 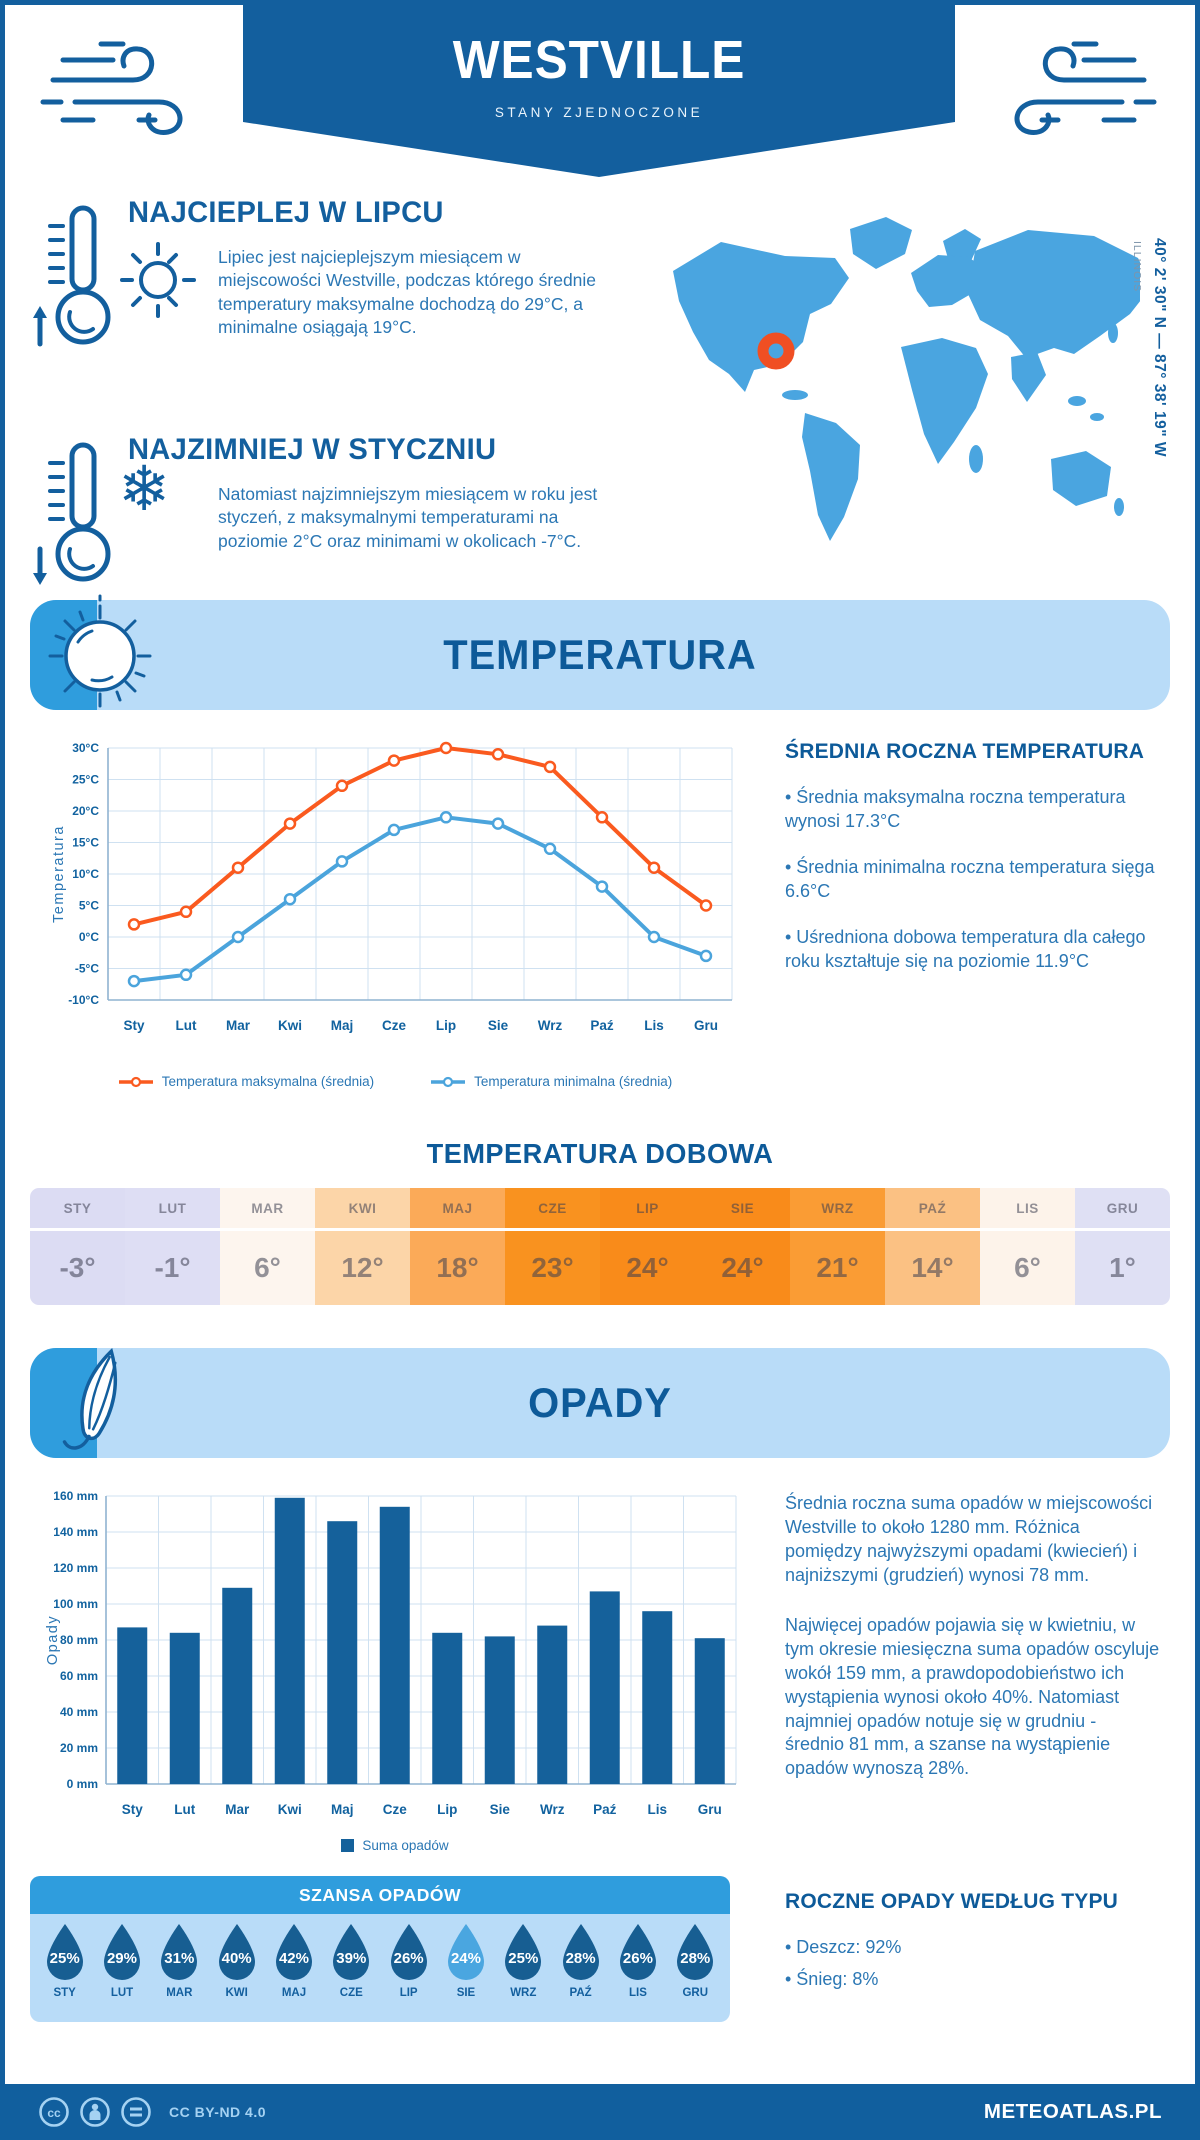 I want to click on y-axis-labels: -10°C -5°C 0°C 5°C 10°C 15°C 20°C 25°C 30°C, so click(x=83, y=874).